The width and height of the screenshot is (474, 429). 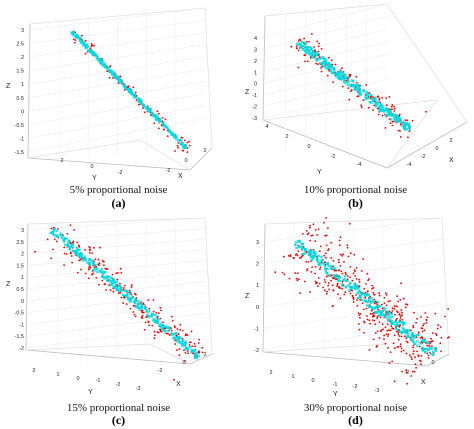 What do you see at coordinates (257, 243) in the screenshot?
I see `z-tick-label: 3` at bounding box center [257, 243].